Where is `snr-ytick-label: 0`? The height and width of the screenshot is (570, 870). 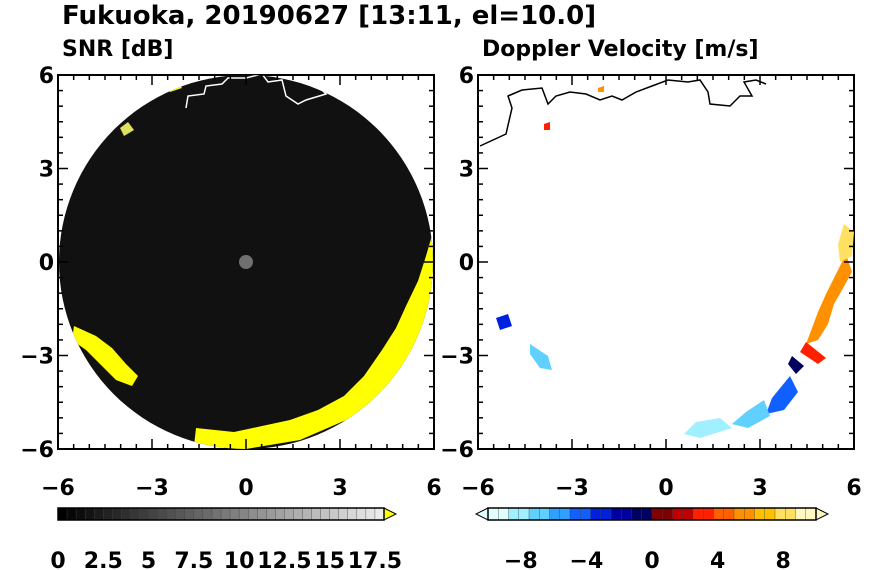
snr-ytick-label: 0 is located at coordinates (46, 263).